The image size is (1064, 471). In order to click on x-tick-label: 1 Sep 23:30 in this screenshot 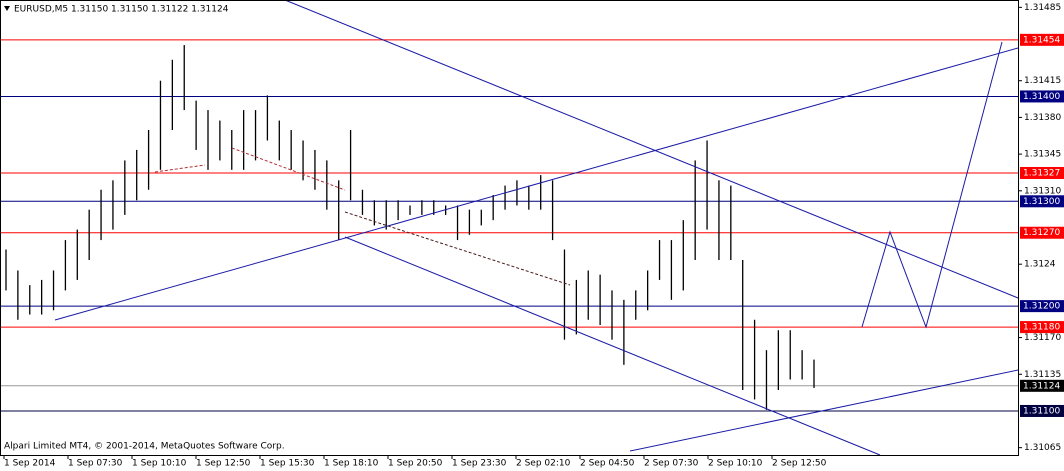, I will do `click(479, 464)`.